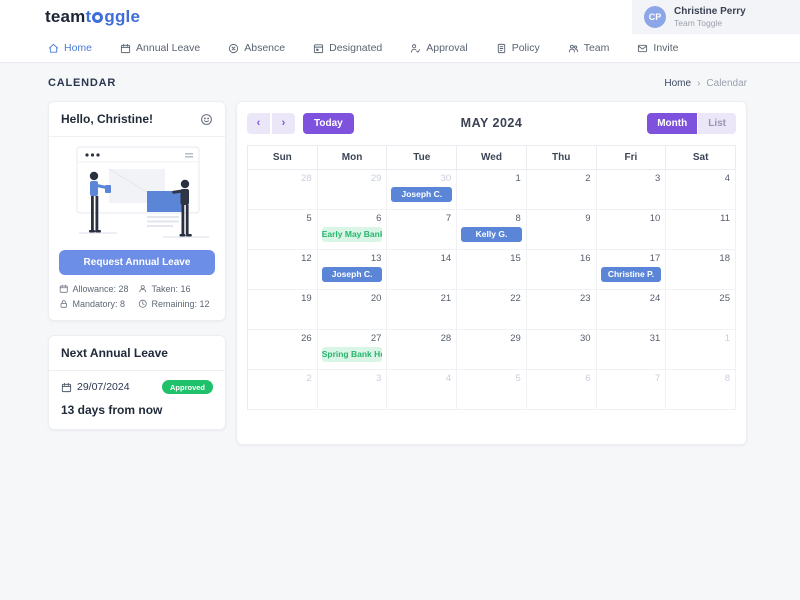 The width and height of the screenshot is (800, 600). Describe the element at coordinates (112, 410) in the screenshot. I see `next-leave-relative: 13 days from now` at that location.